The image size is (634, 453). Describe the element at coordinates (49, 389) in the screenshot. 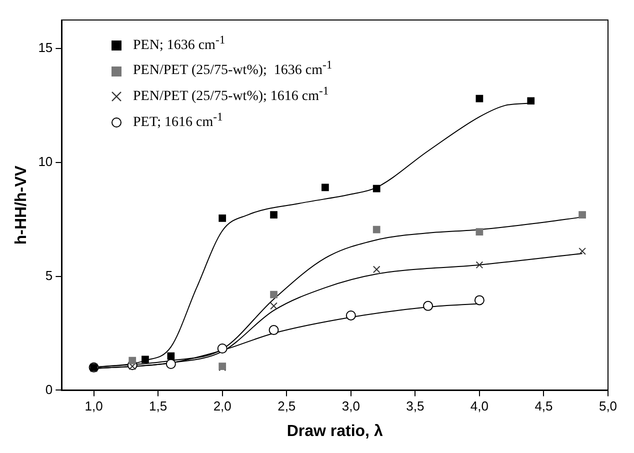

I see `y-tick-label: 0` at that location.